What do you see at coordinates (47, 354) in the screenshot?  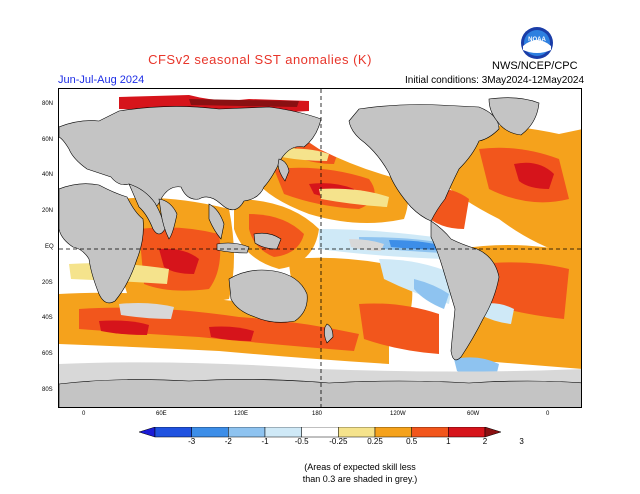 I see `lat-label: 60S` at bounding box center [47, 354].